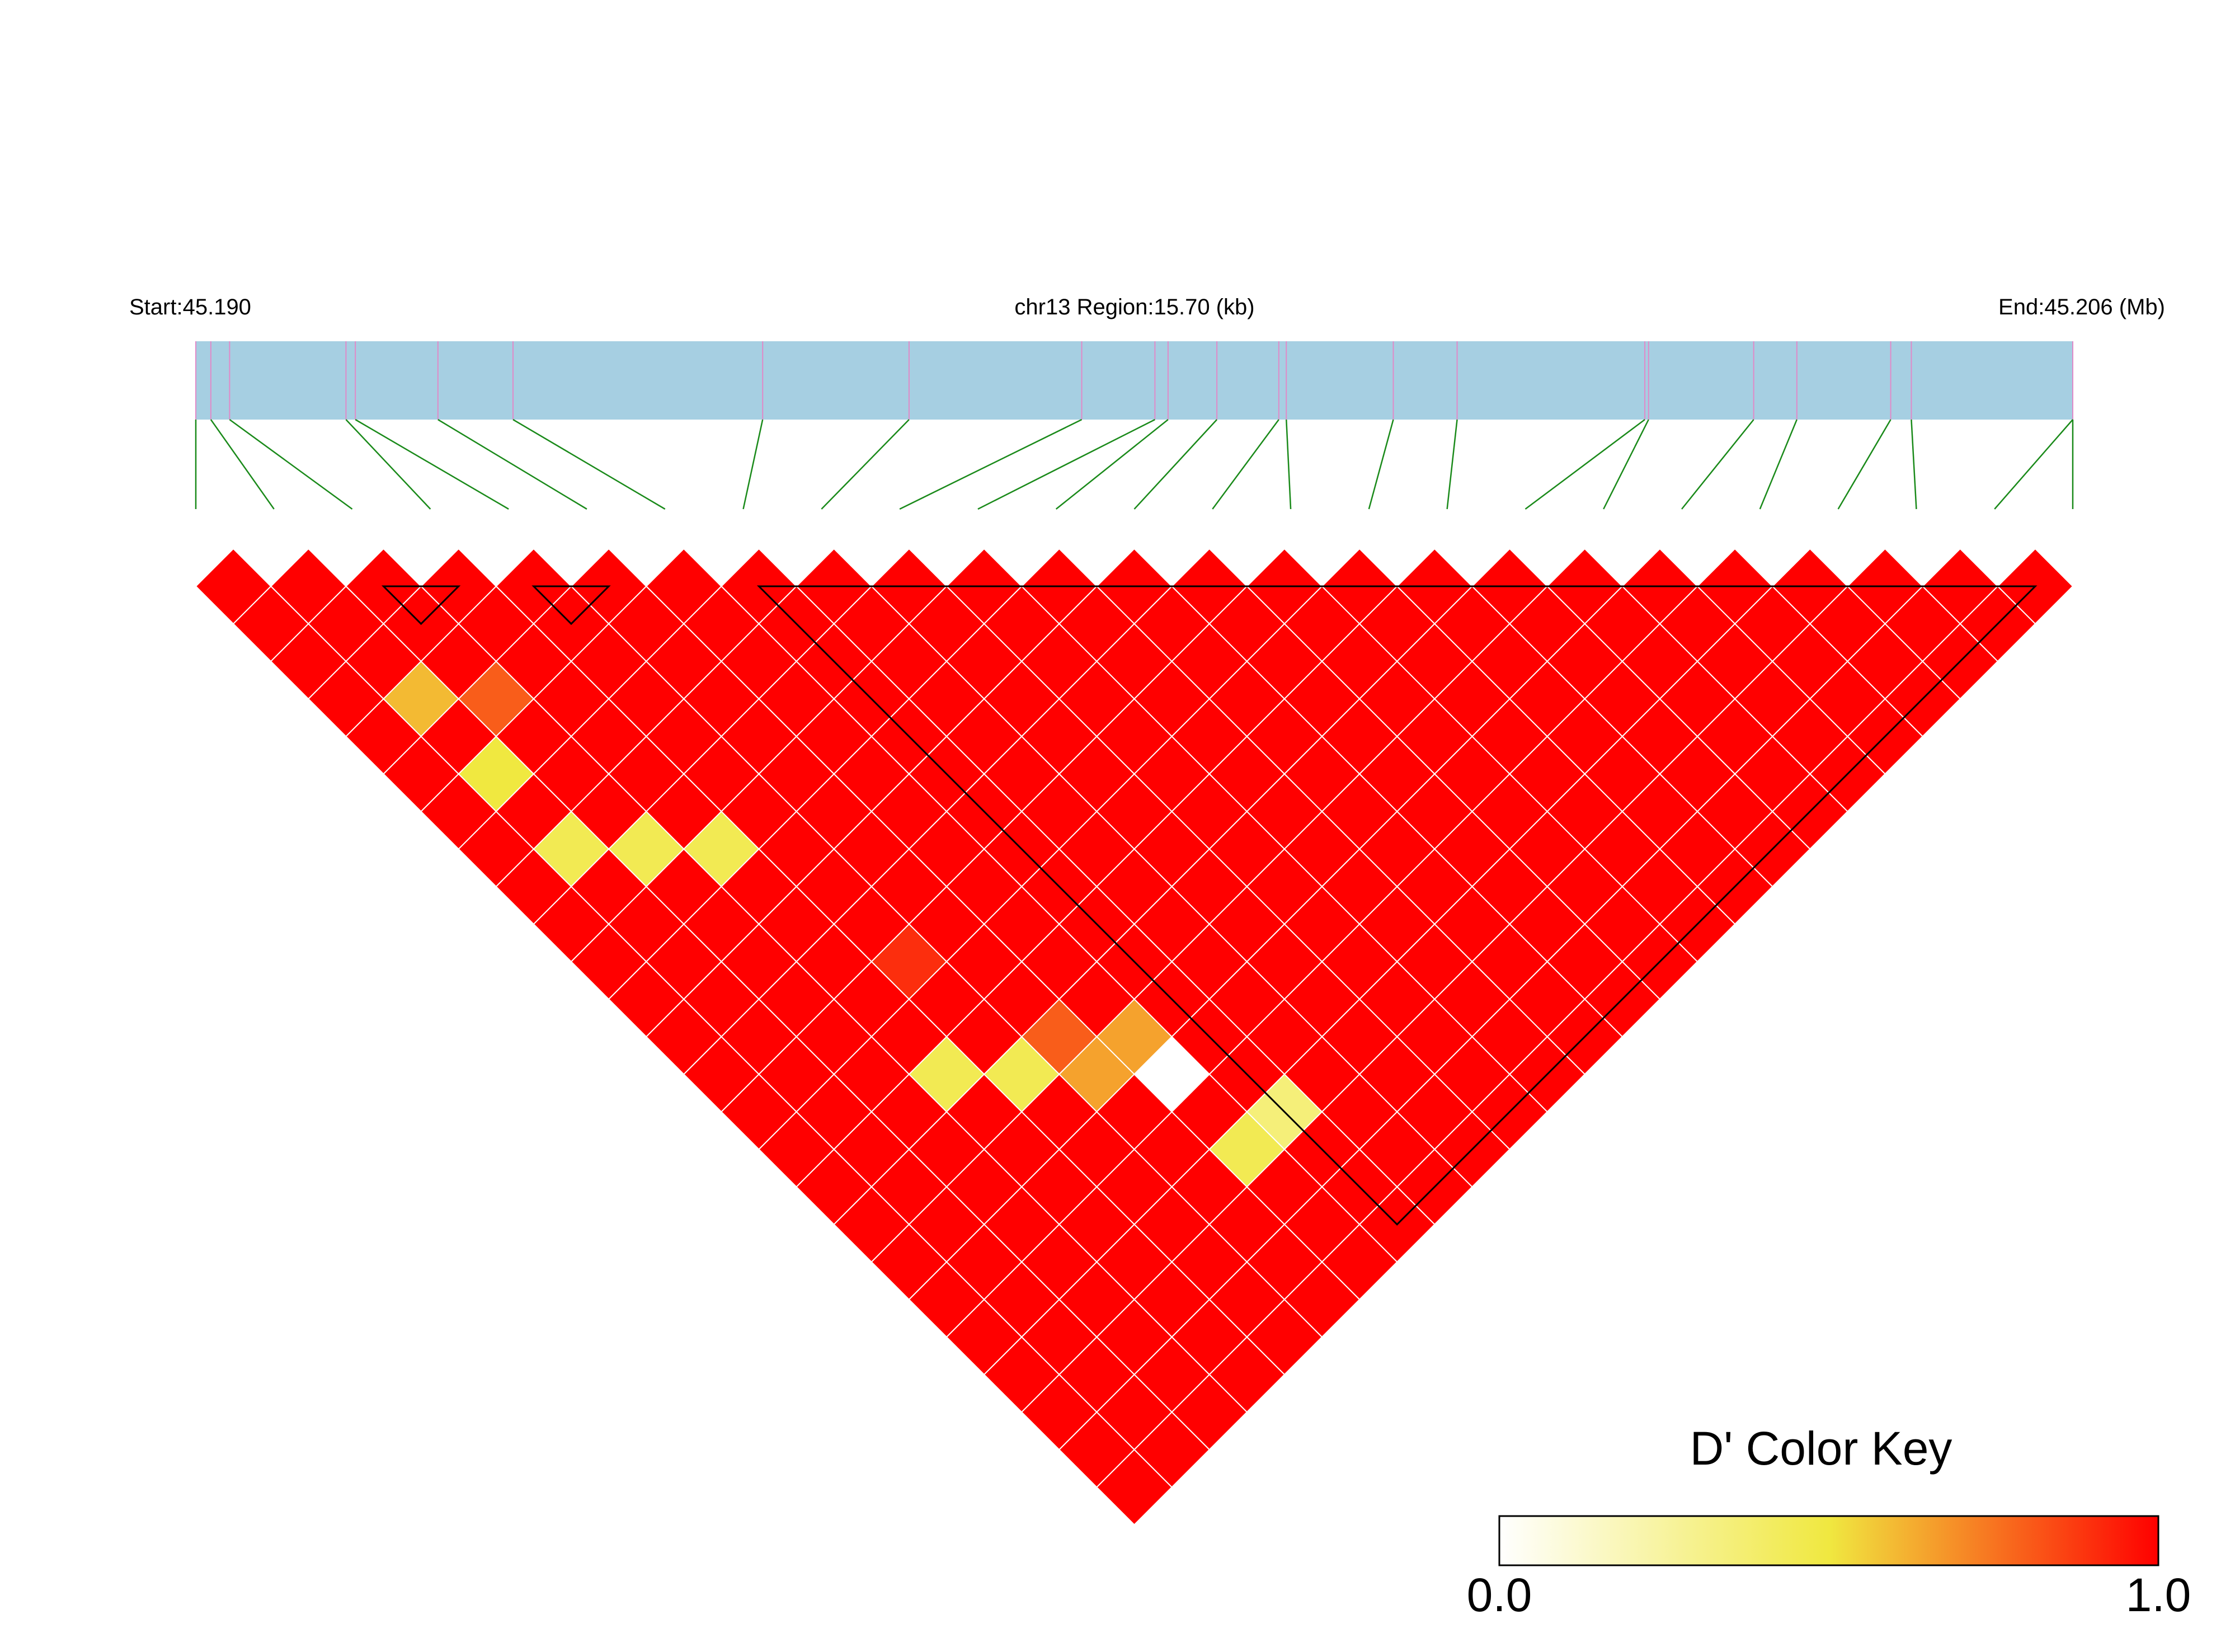 The height and width of the screenshot is (1652, 2235). I want to click on color-key: D' Color Key 0.0 1.0, so click(1829, 1521).